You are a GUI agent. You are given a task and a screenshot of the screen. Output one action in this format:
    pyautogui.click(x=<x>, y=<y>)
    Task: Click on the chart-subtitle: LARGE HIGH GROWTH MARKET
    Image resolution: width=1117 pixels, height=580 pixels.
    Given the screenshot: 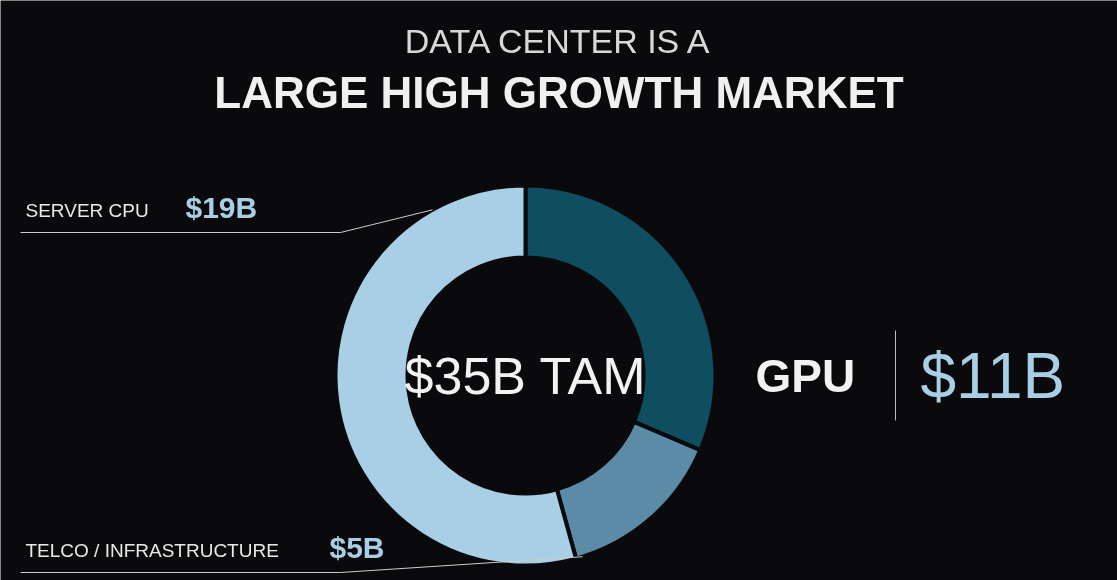 What is the action you would take?
    pyautogui.click(x=559, y=92)
    